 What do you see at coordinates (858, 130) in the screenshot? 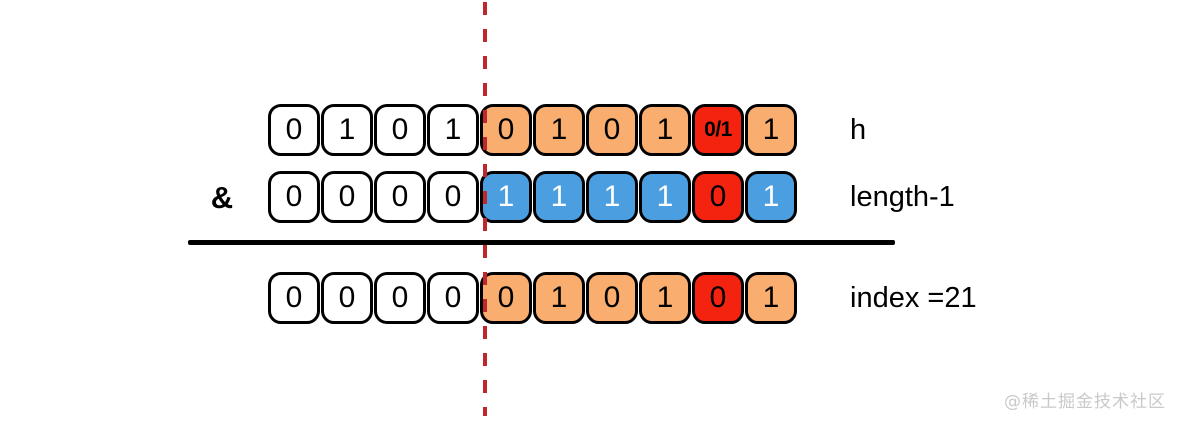
I see `label-h: h` at bounding box center [858, 130].